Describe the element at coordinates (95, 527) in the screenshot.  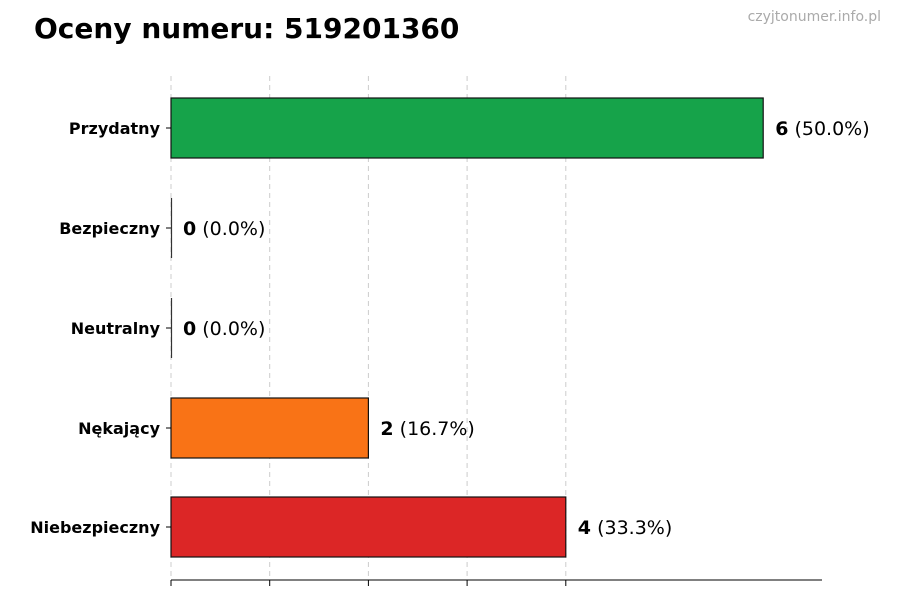
I see `category-label: Niebezpieczny` at that location.